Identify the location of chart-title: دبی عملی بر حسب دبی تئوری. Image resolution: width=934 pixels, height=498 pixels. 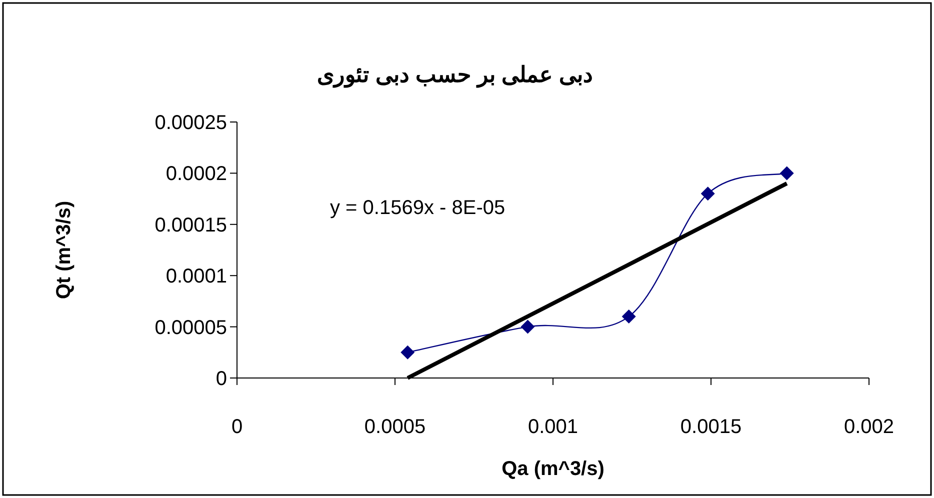
(455, 75).